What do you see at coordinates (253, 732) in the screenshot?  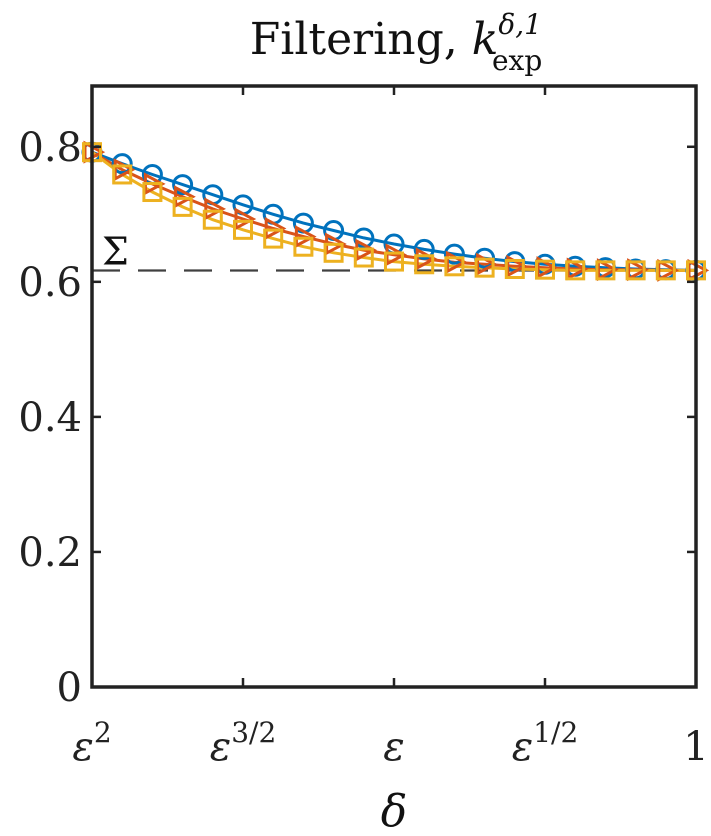 I see `x-tick-exp-1: 3/2` at bounding box center [253, 732].